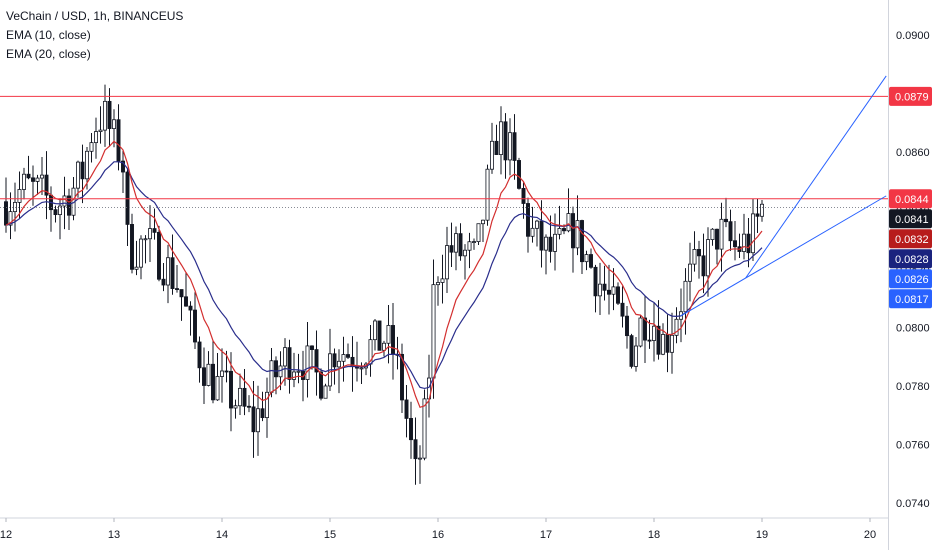 The width and height of the screenshot is (932, 550). I want to click on trendlines, so click(783, 196).